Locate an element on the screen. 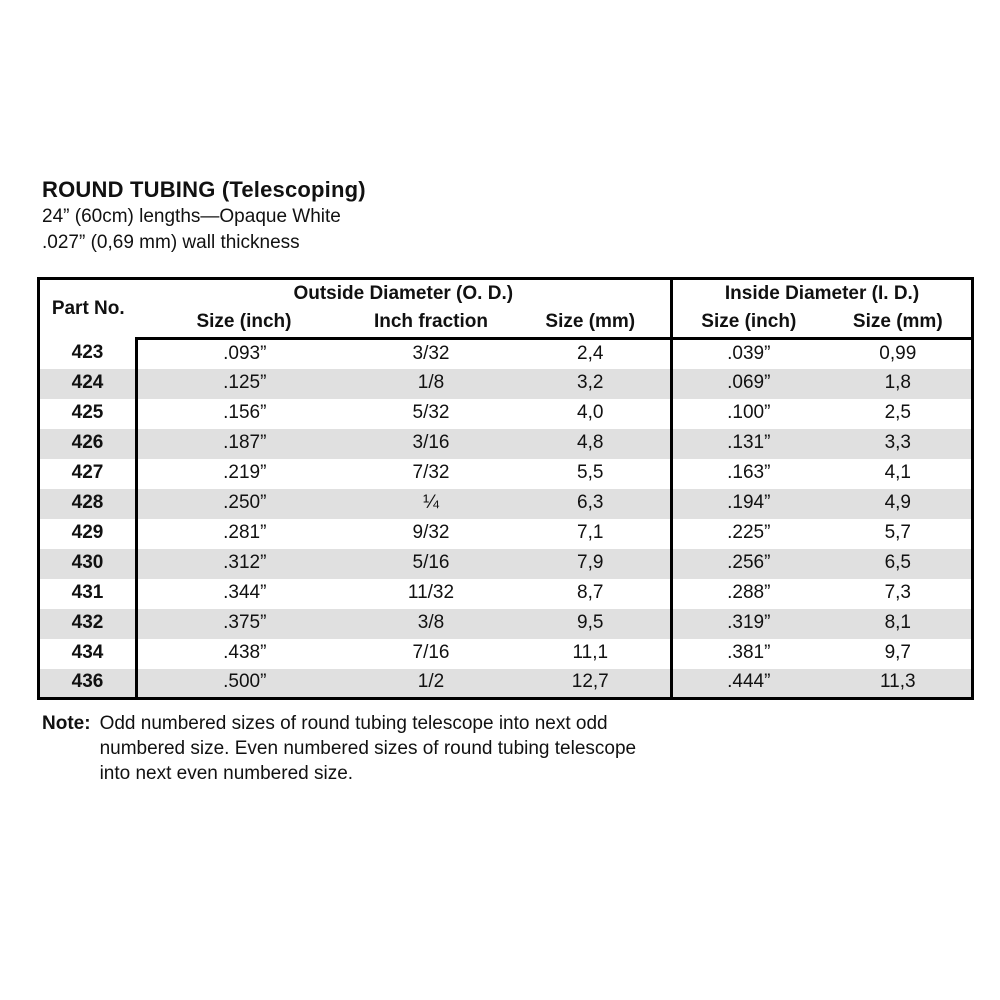  cell-id-size-mm: 3,3 is located at coordinates (897, 443).